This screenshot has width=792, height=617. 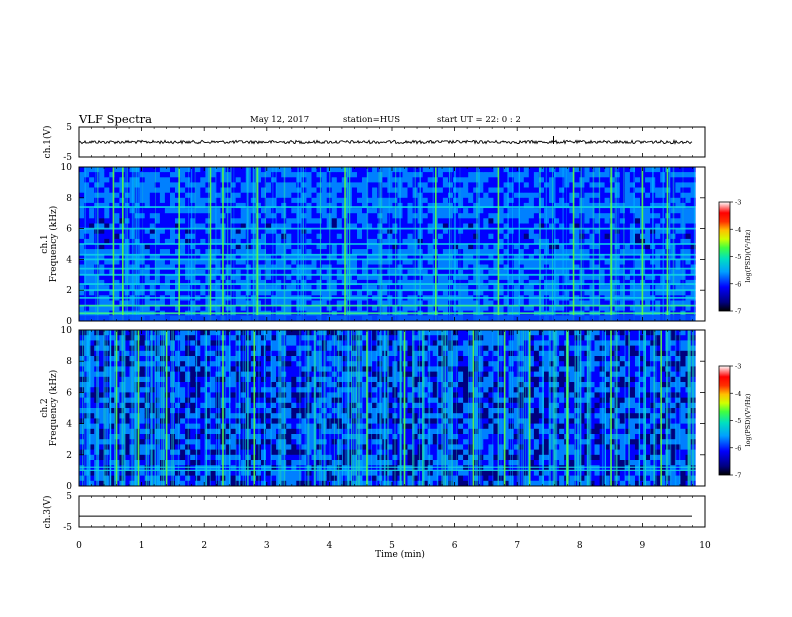 I want to click on ch1-spec-ylabel-freq: Frequency (kHz), so click(x=53, y=244).